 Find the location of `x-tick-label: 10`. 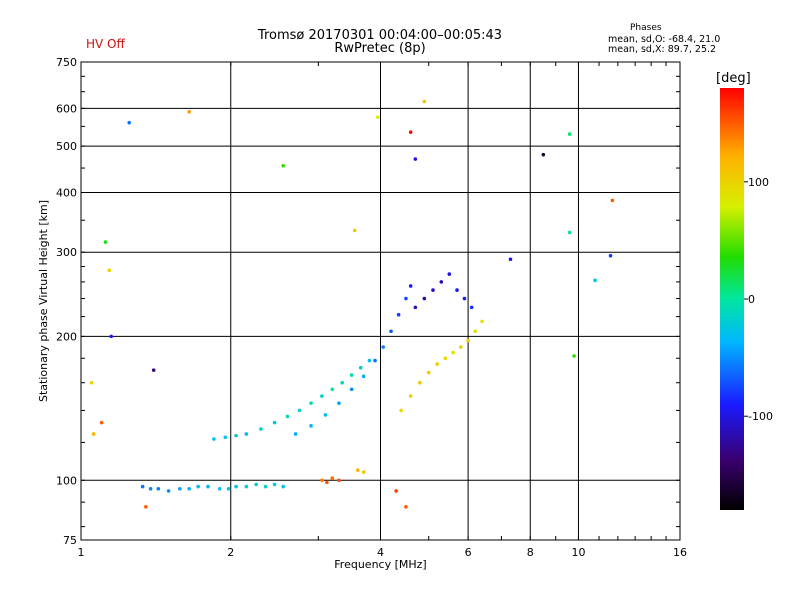

x-tick-label: 10 is located at coordinates (578, 552).